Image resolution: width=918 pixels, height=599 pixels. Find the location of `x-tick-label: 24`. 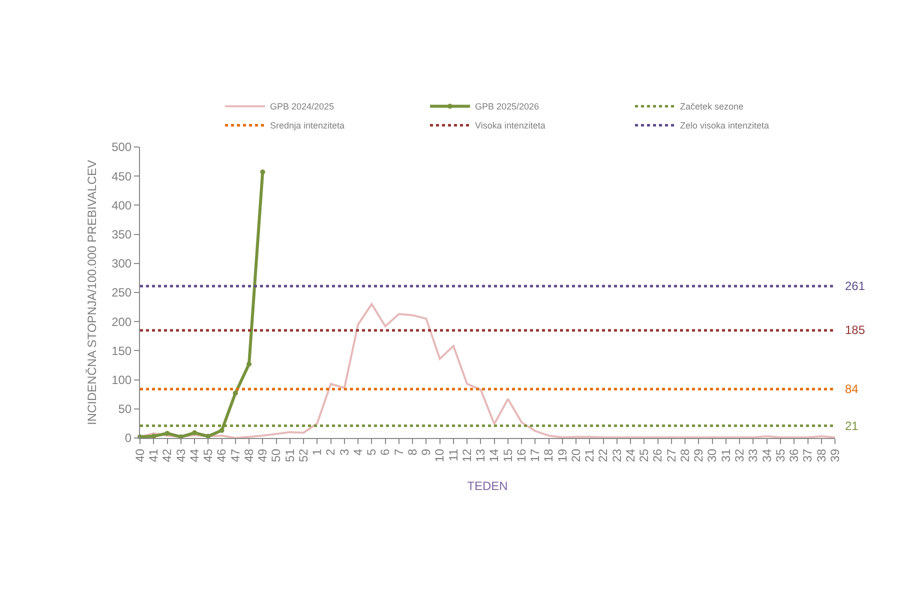

x-tick-label: 24 is located at coordinates (630, 455).